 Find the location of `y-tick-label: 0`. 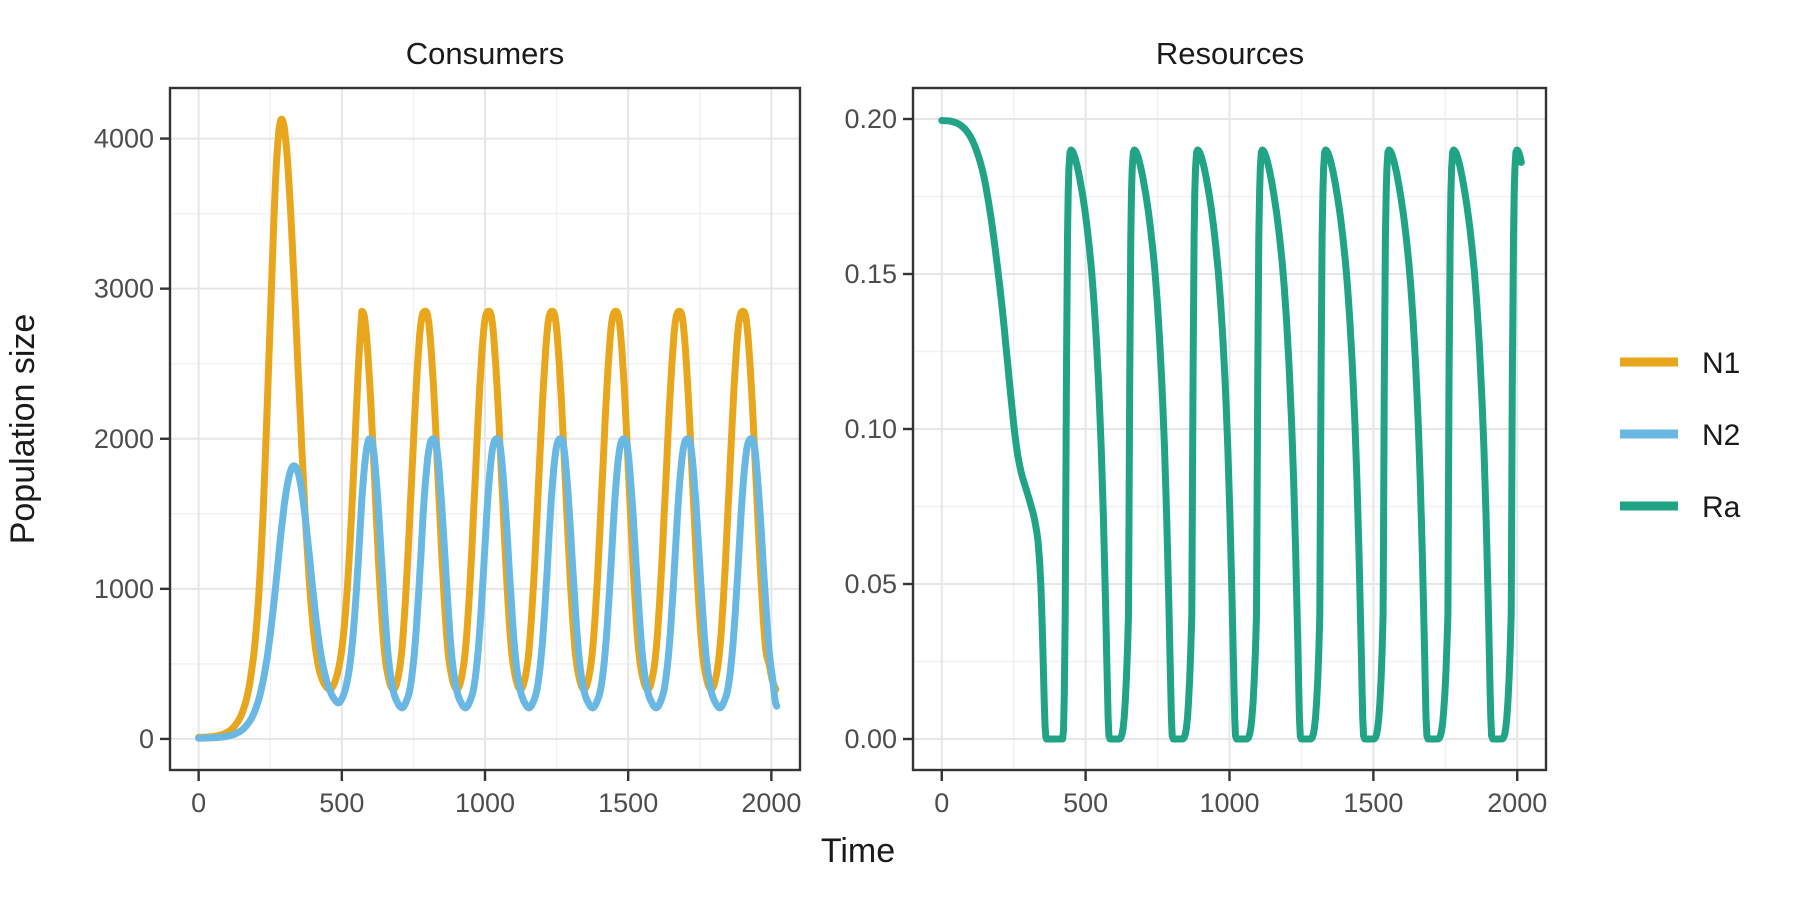

y-tick-label: 0 is located at coordinates (146, 739).